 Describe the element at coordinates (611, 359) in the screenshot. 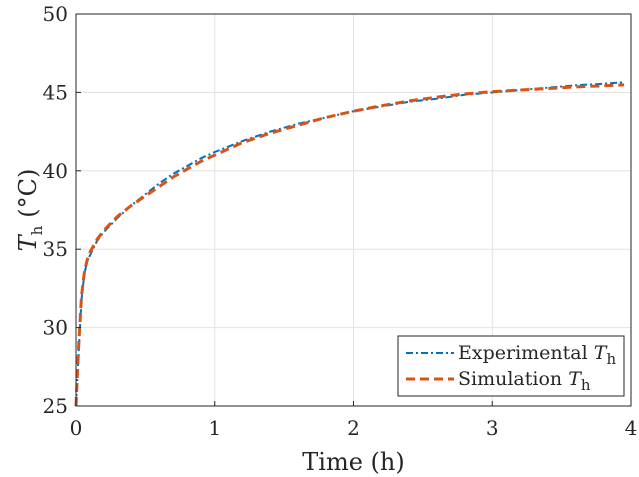

I see `legend-subscript-experimental: h` at that location.